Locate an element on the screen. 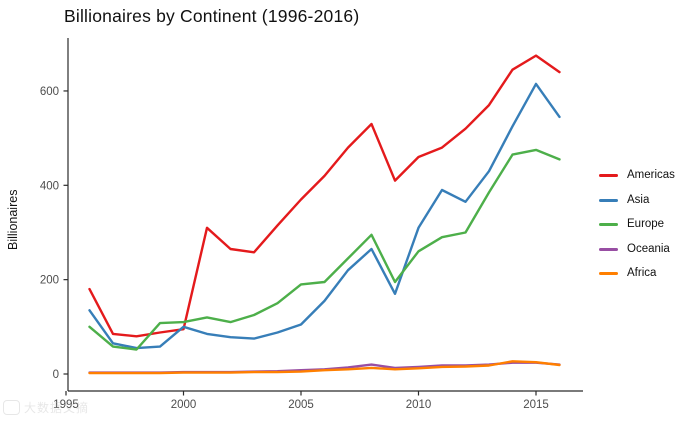  legend-item-europe: Europe is located at coordinates (637, 224).